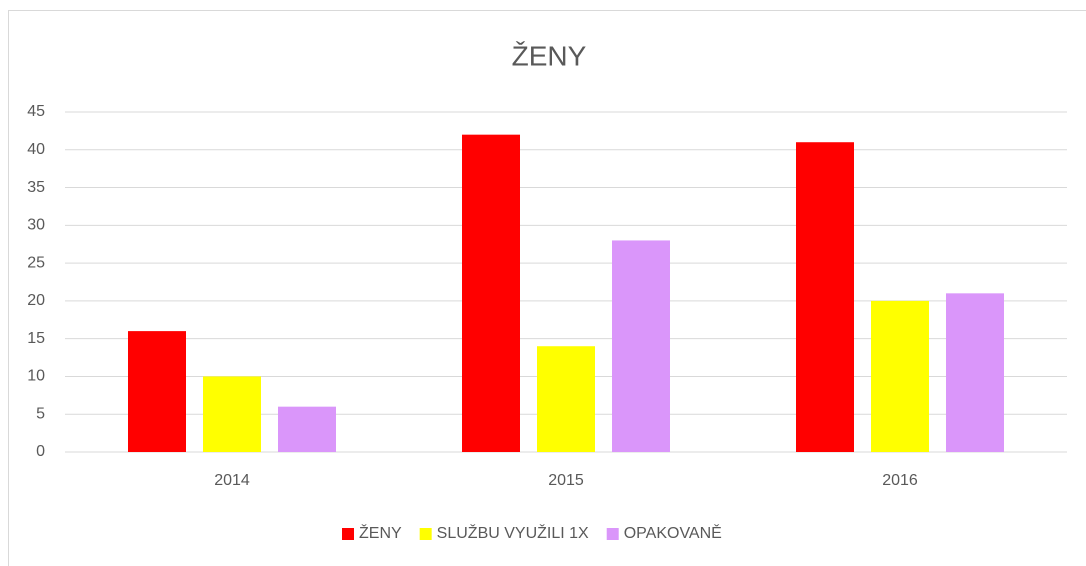 This screenshot has width=1086, height=566. What do you see at coordinates (36, 338) in the screenshot?
I see `y-tick-label: 15` at bounding box center [36, 338].